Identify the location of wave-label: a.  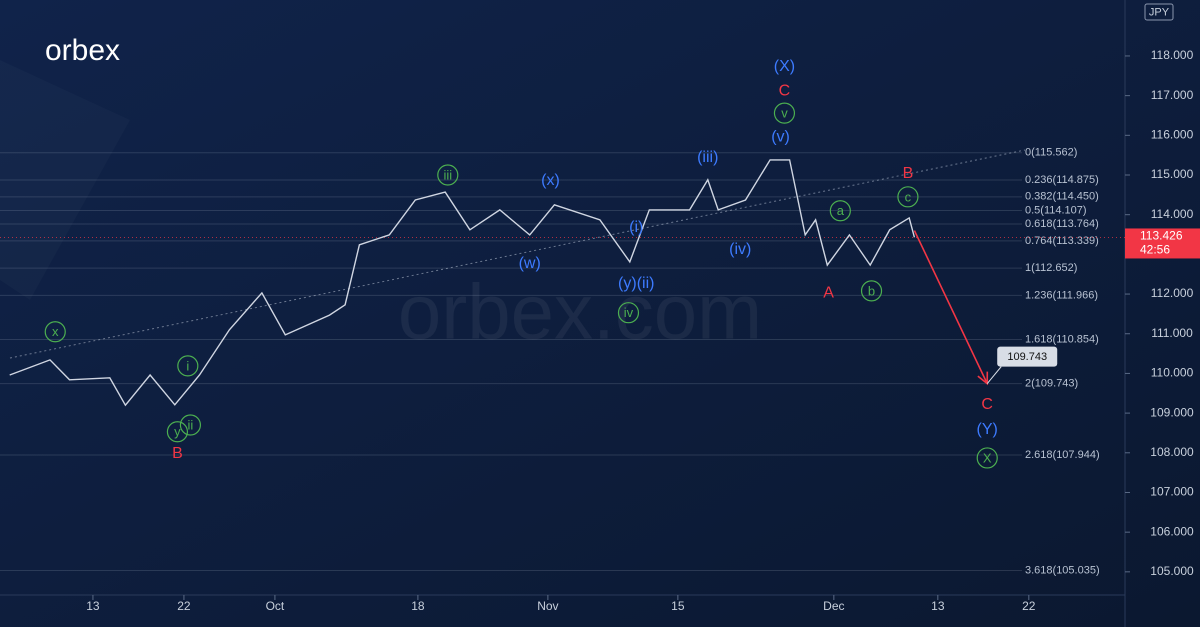
(841, 210).